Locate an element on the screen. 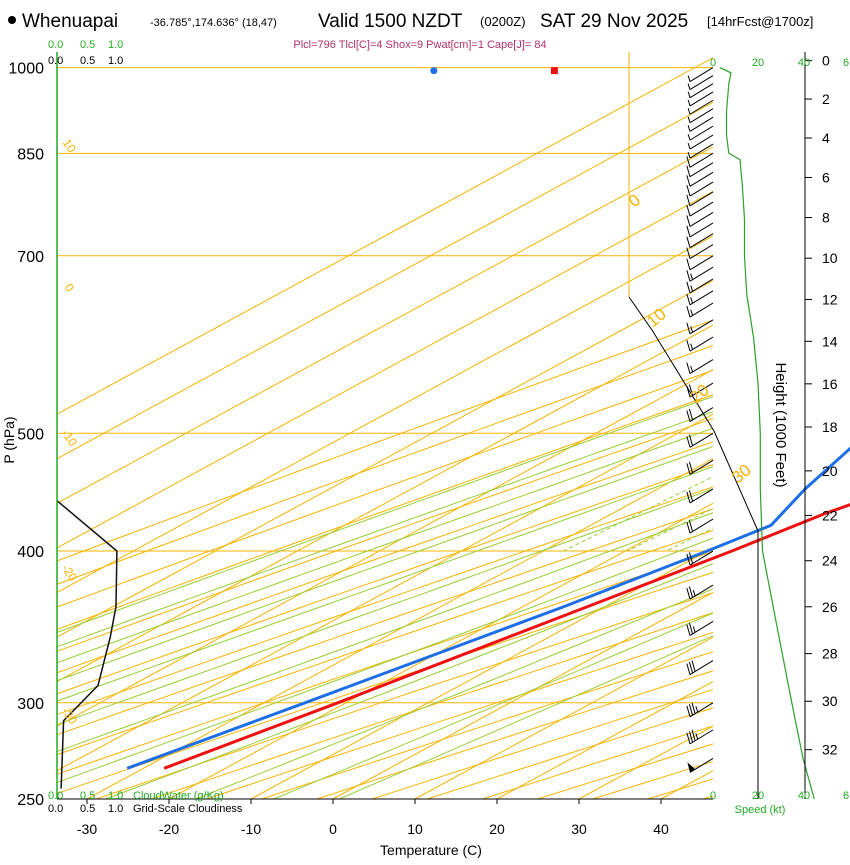 This screenshot has height=865, width=850. temperature-tick-label: 0 is located at coordinates (333, 829).